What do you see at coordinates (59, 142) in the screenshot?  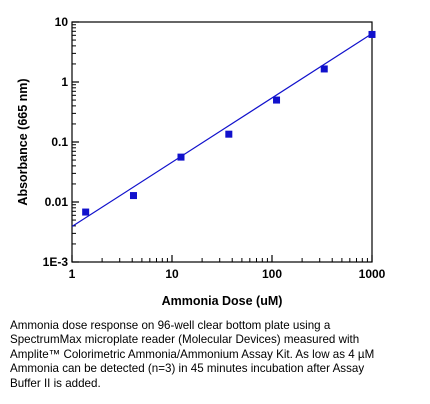 I see `y-tick-label: 0.1` at bounding box center [59, 142].